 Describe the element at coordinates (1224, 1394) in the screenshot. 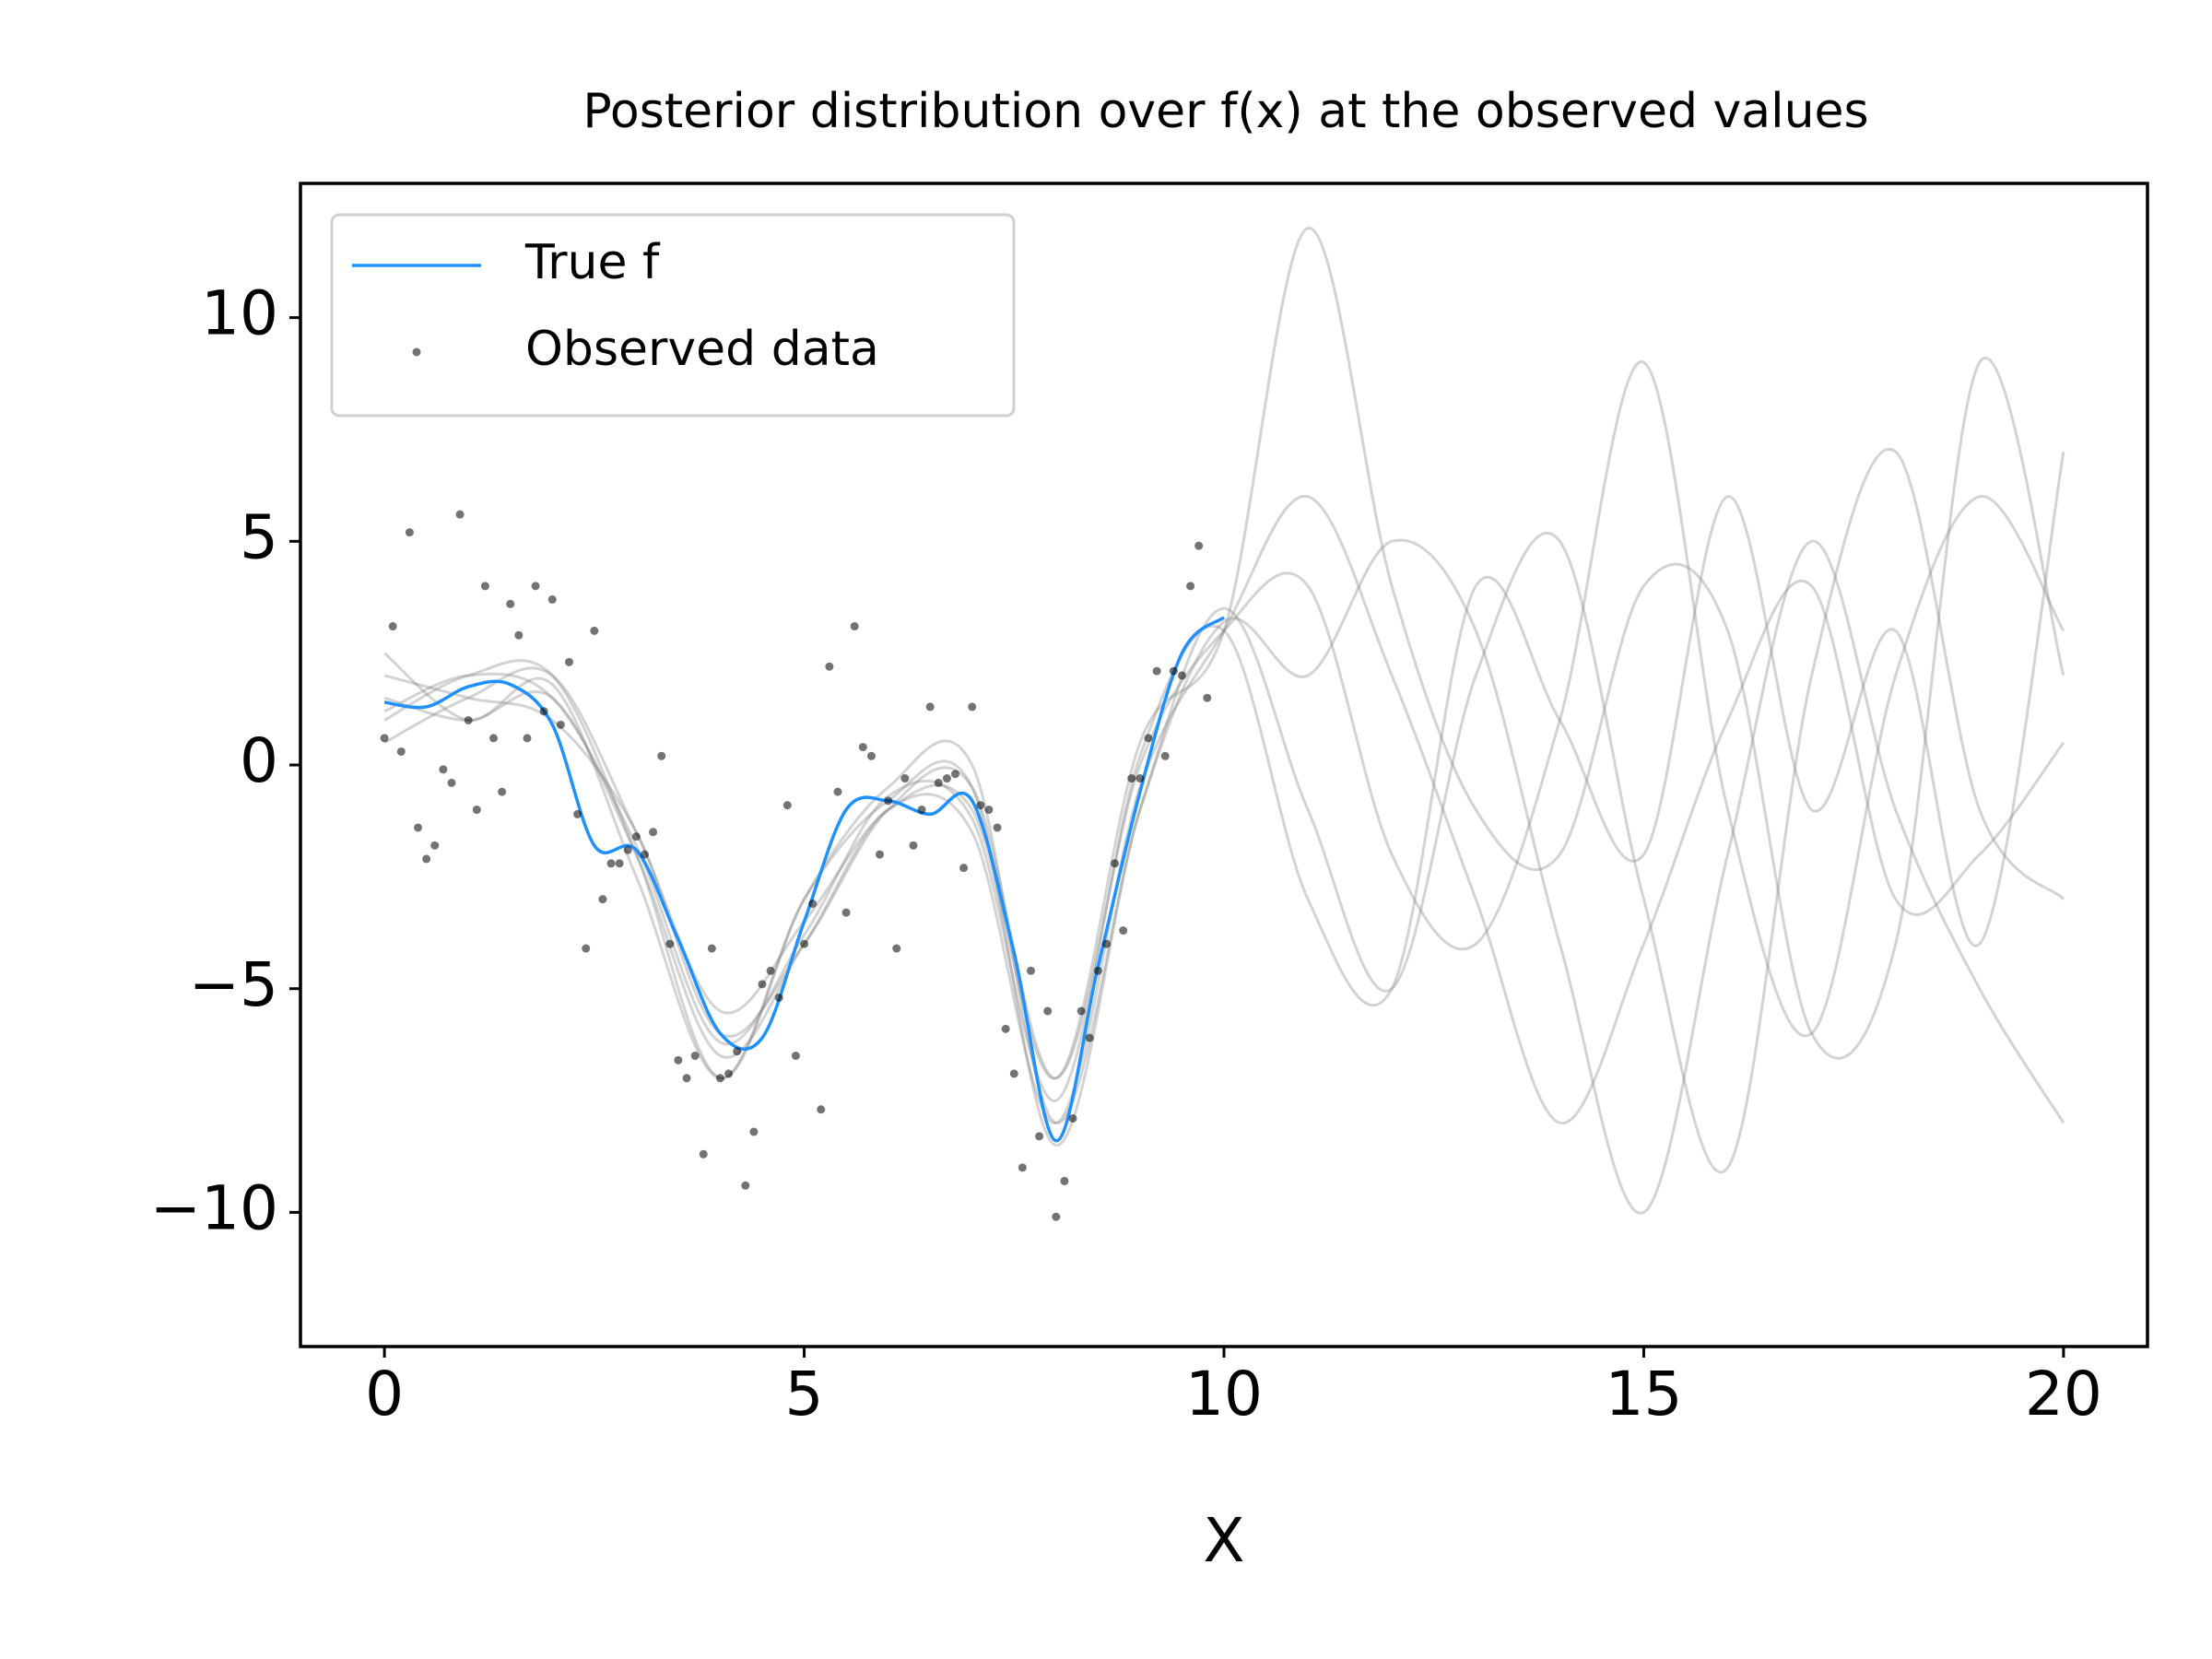

I see `x-tick-label: 10` at that location.